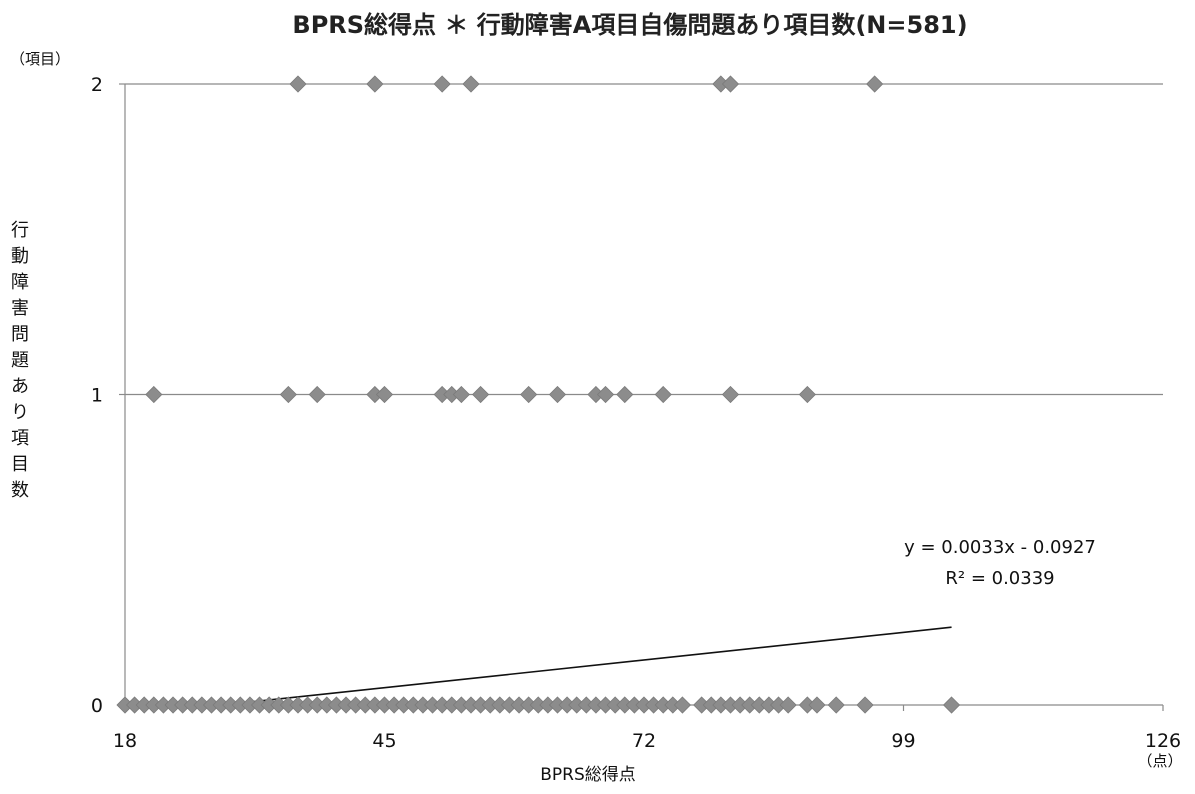 This screenshot has width=1195, height=794. I want to click on y-tick-labels: 0 1 2, so click(97, 395).